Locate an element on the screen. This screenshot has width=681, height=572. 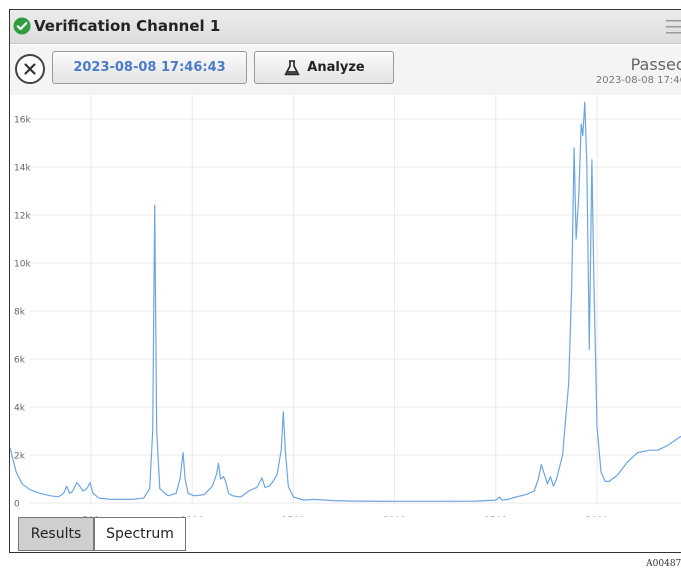
y-tick-label: 16k is located at coordinates (22, 121).